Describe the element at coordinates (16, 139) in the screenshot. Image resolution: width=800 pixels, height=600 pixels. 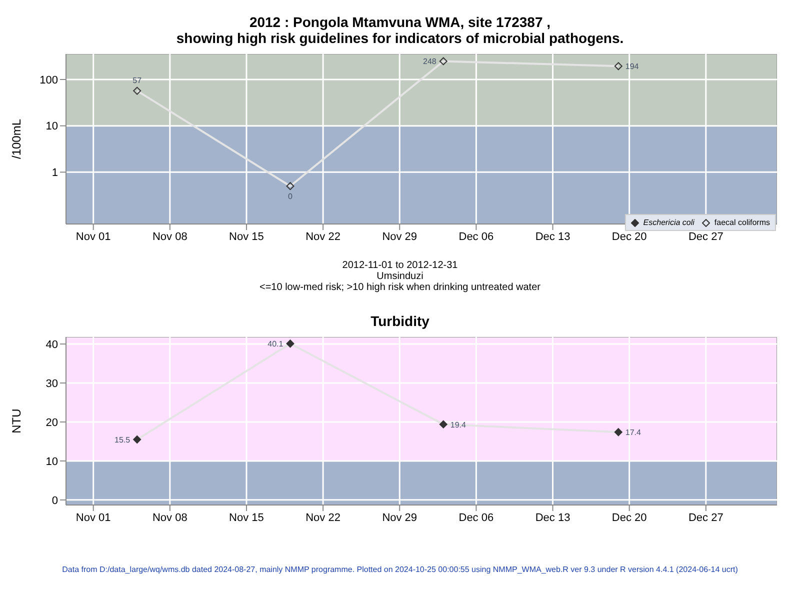
I see `y-axis-title: /100mL` at that location.